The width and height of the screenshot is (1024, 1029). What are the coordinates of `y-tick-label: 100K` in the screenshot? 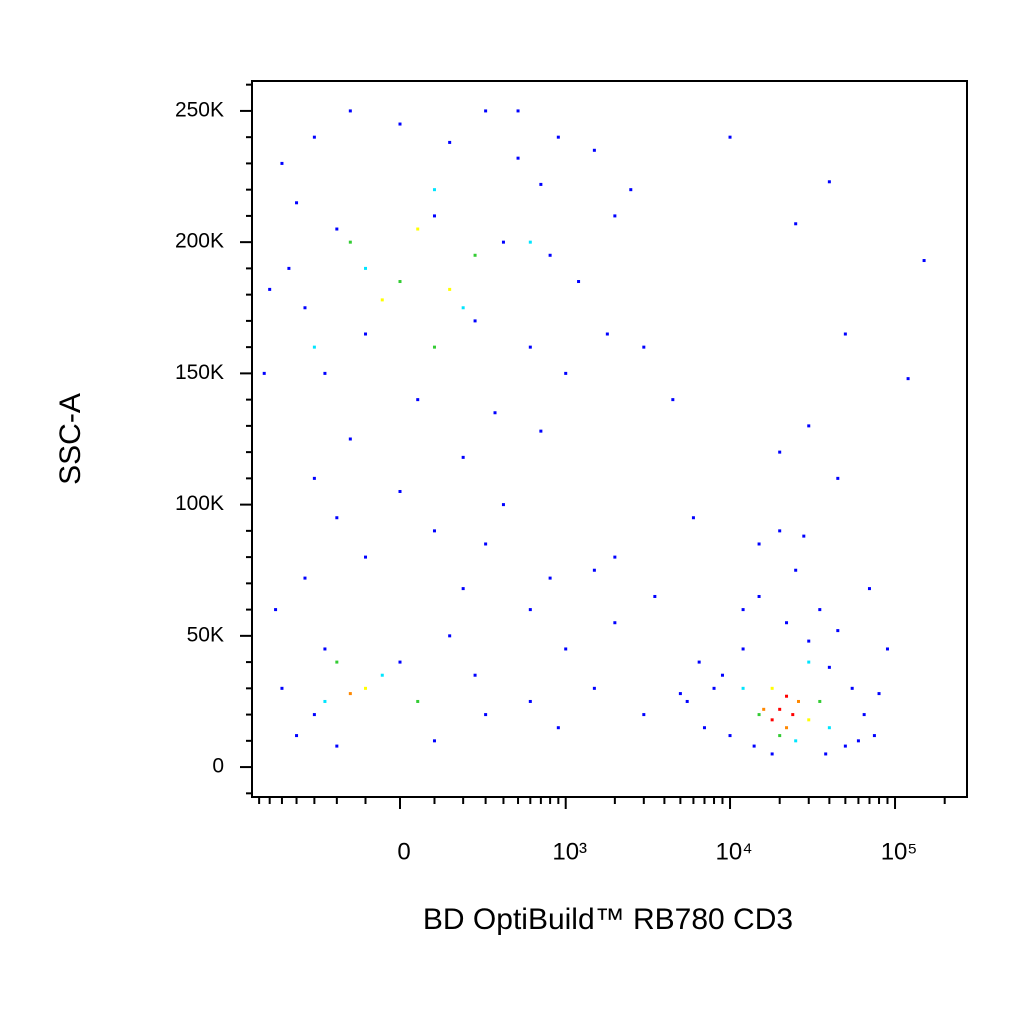 It's located at (199, 503).